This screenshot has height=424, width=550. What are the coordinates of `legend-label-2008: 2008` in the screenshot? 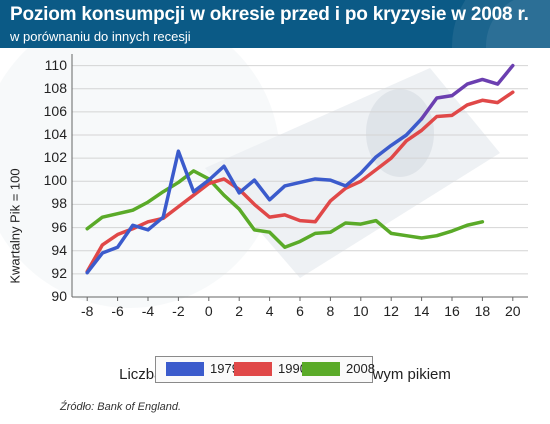 It's located at (360, 368).